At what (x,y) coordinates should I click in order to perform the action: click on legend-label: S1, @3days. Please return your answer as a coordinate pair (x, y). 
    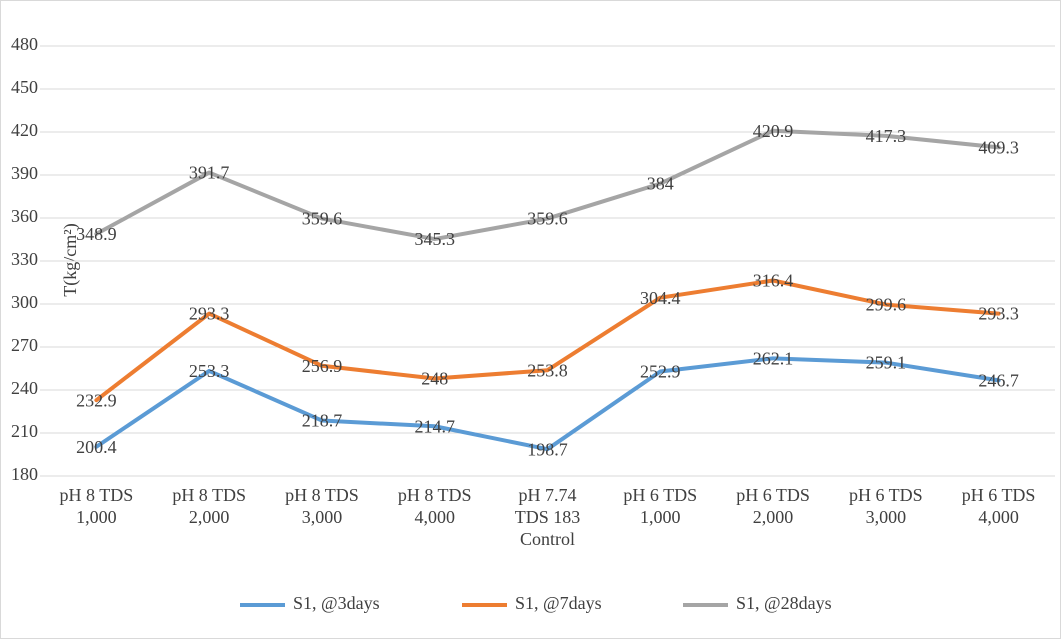
    Looking at the image, I should click on (336, 603).